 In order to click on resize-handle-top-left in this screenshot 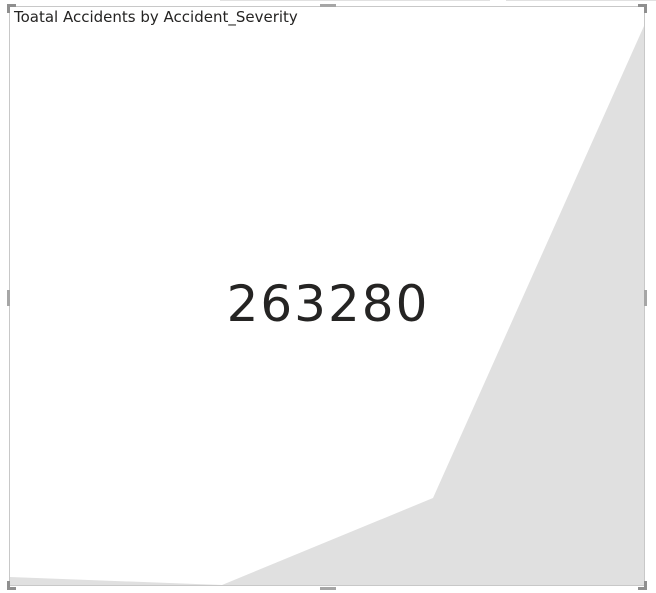, I will do `click(11, 8)`.